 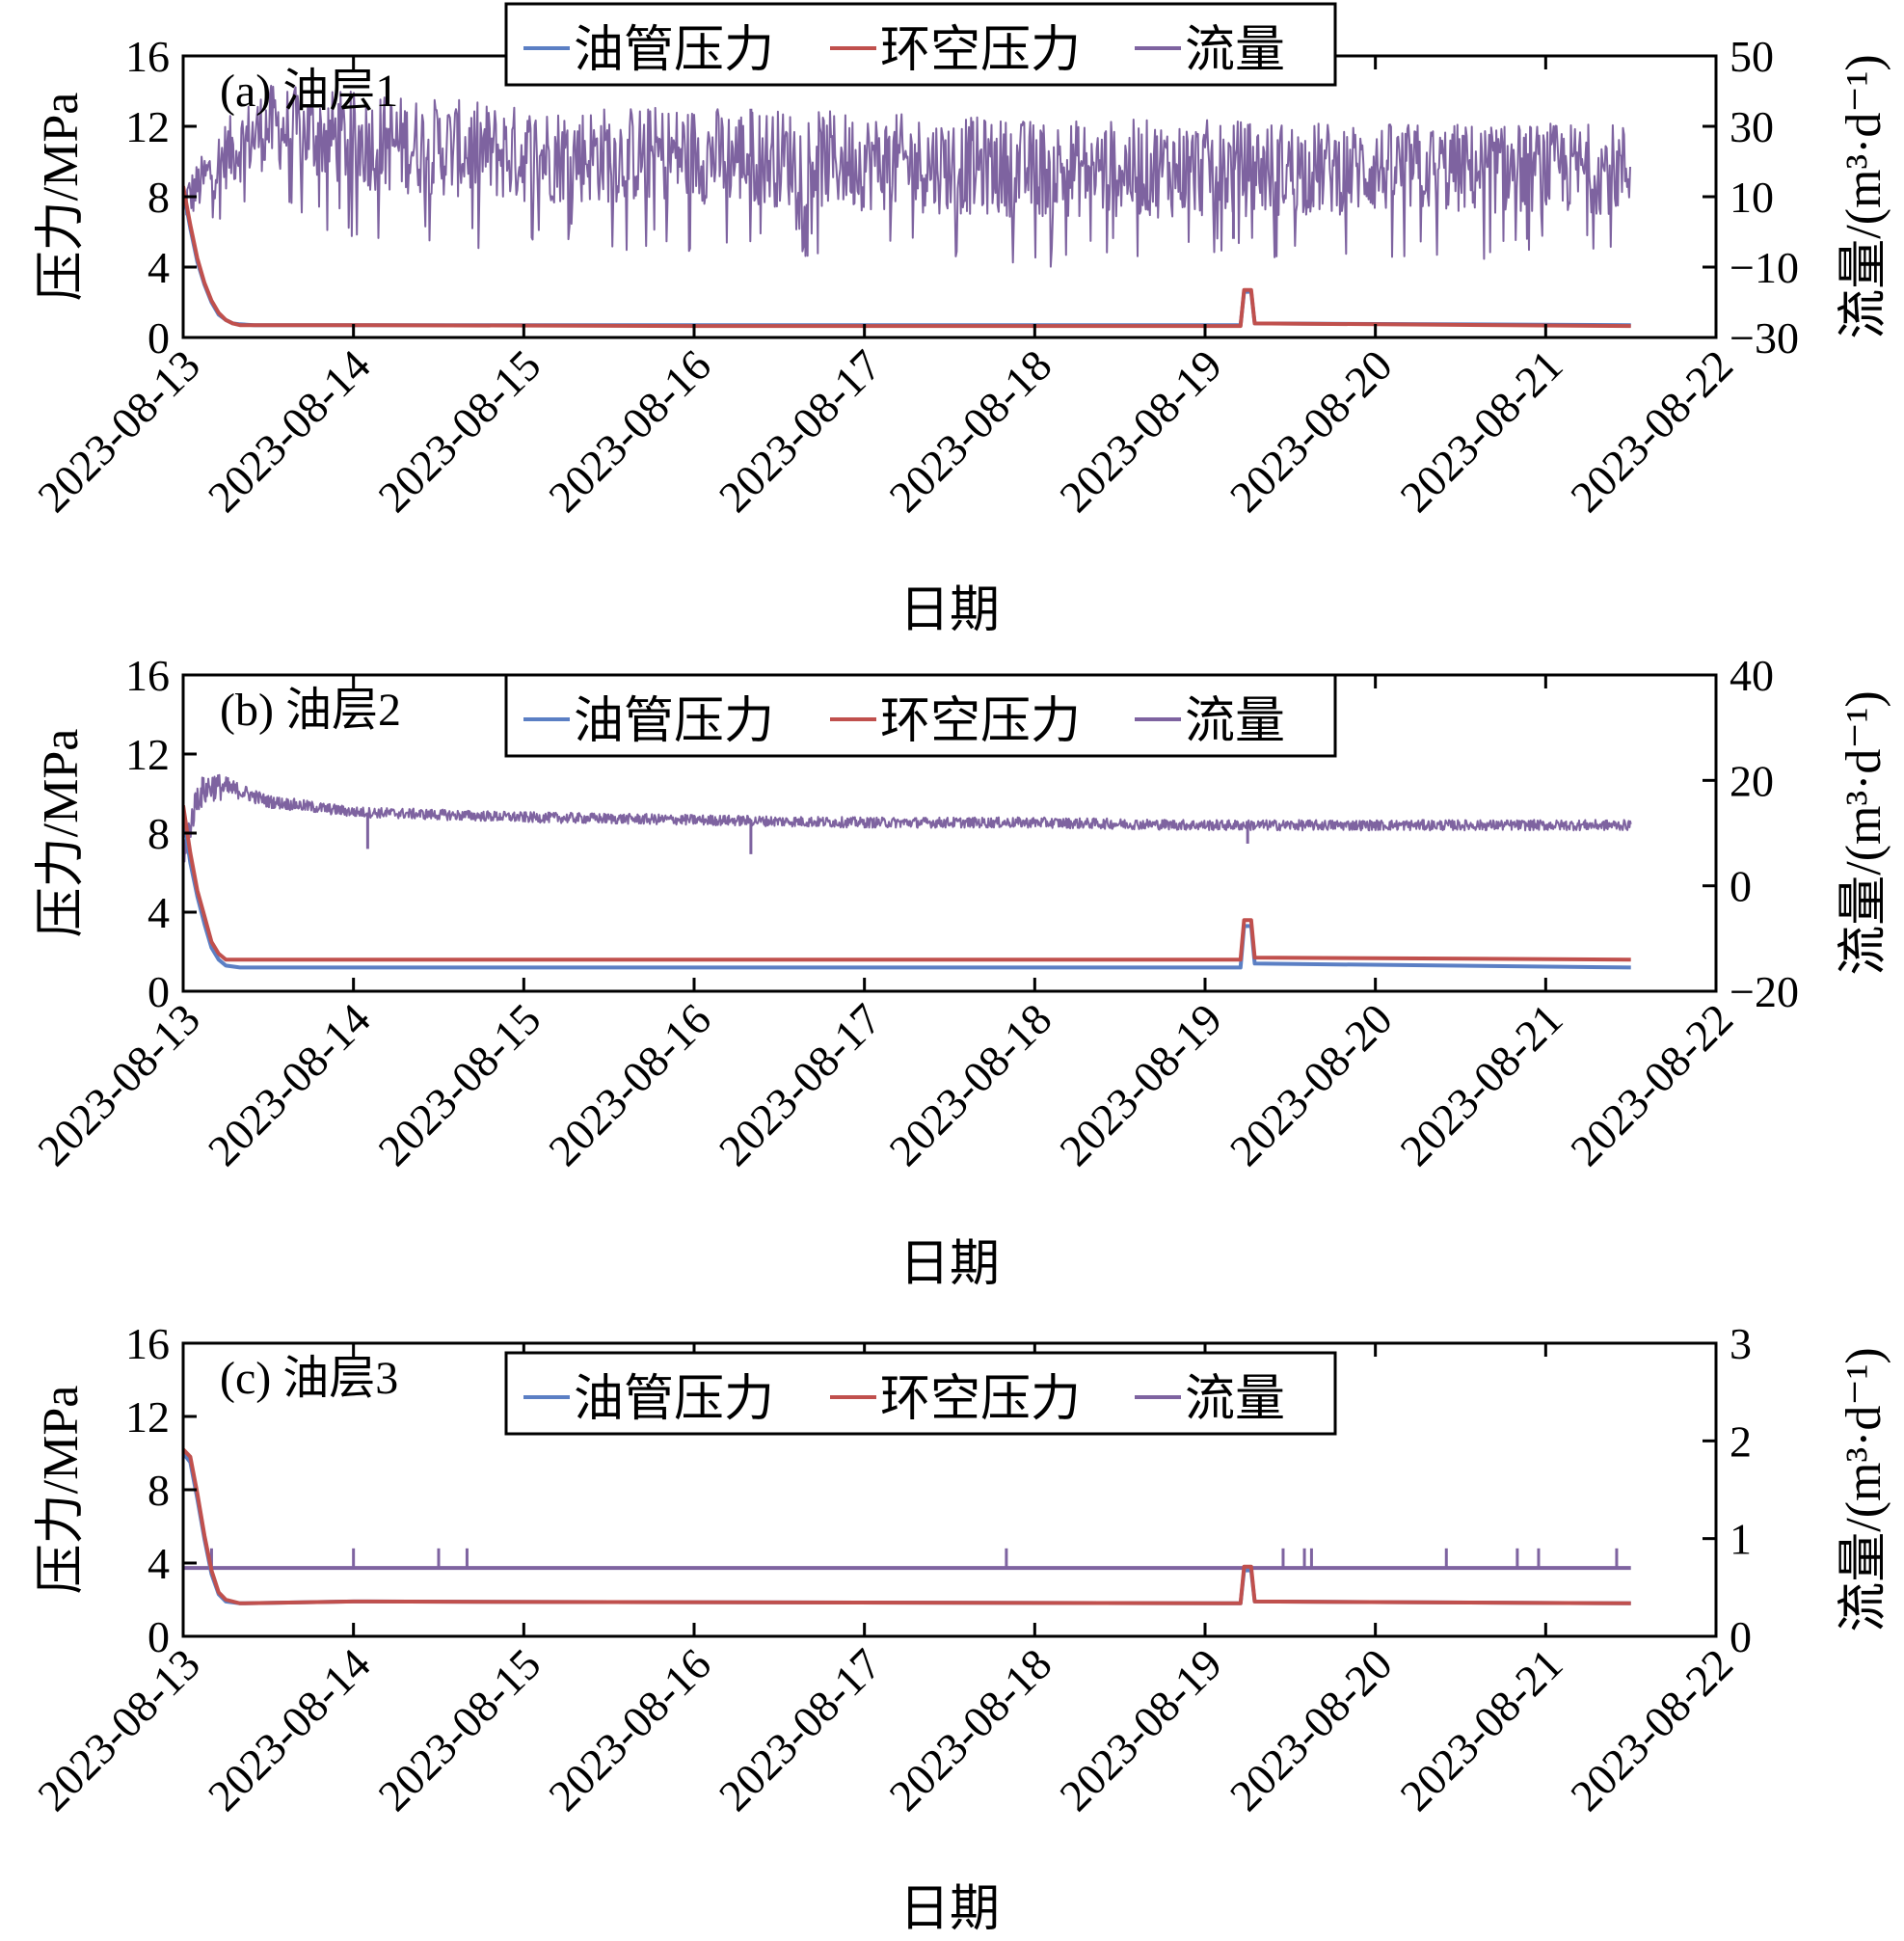 What do you see at coordinates (1764, 267) in the screenshot?
I see `y-right-tick-label: −10` at bounding box center [1764, 267].